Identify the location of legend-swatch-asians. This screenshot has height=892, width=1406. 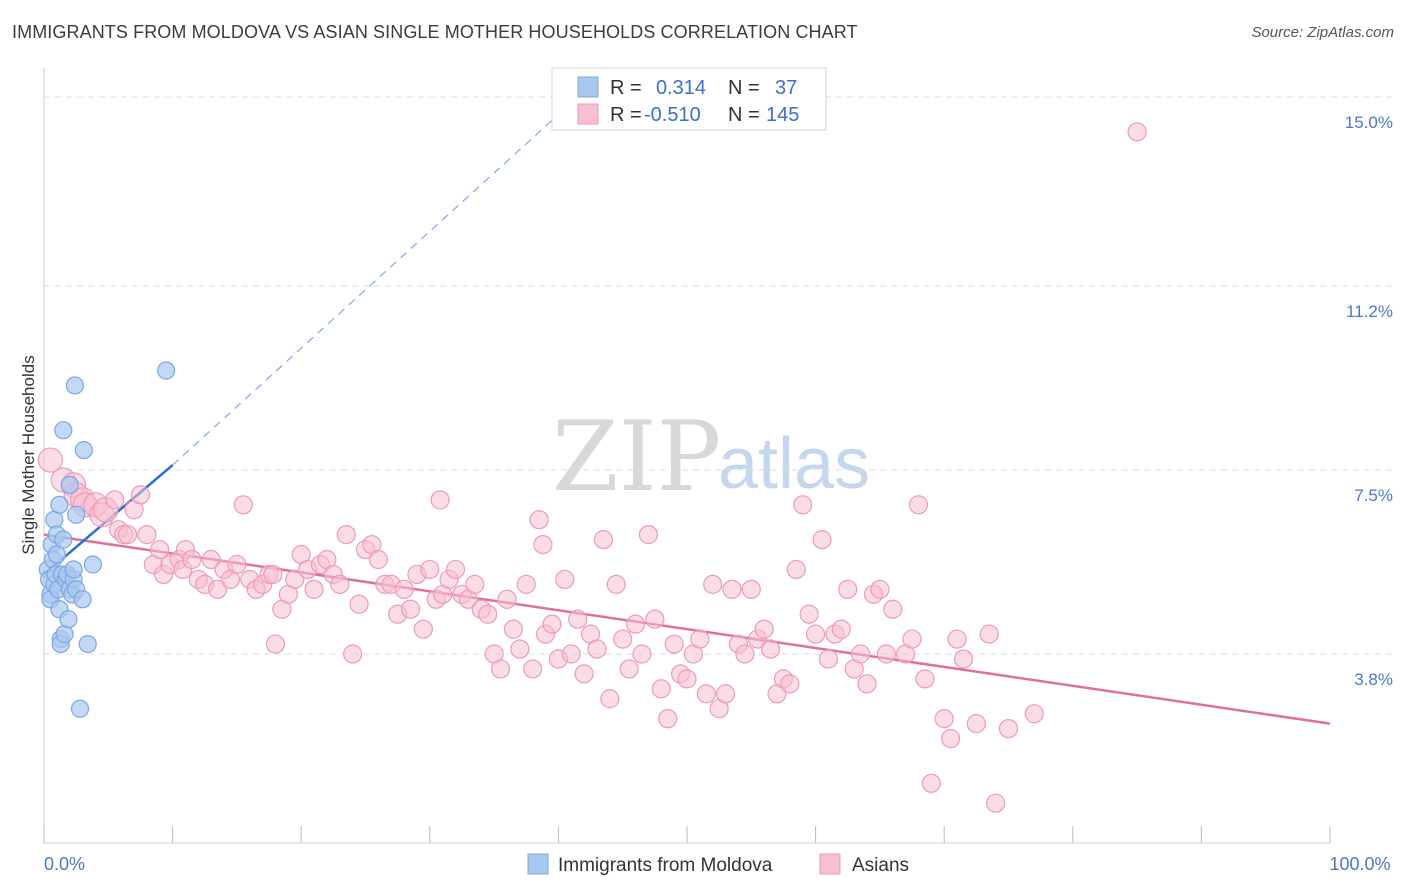
(588, 114).